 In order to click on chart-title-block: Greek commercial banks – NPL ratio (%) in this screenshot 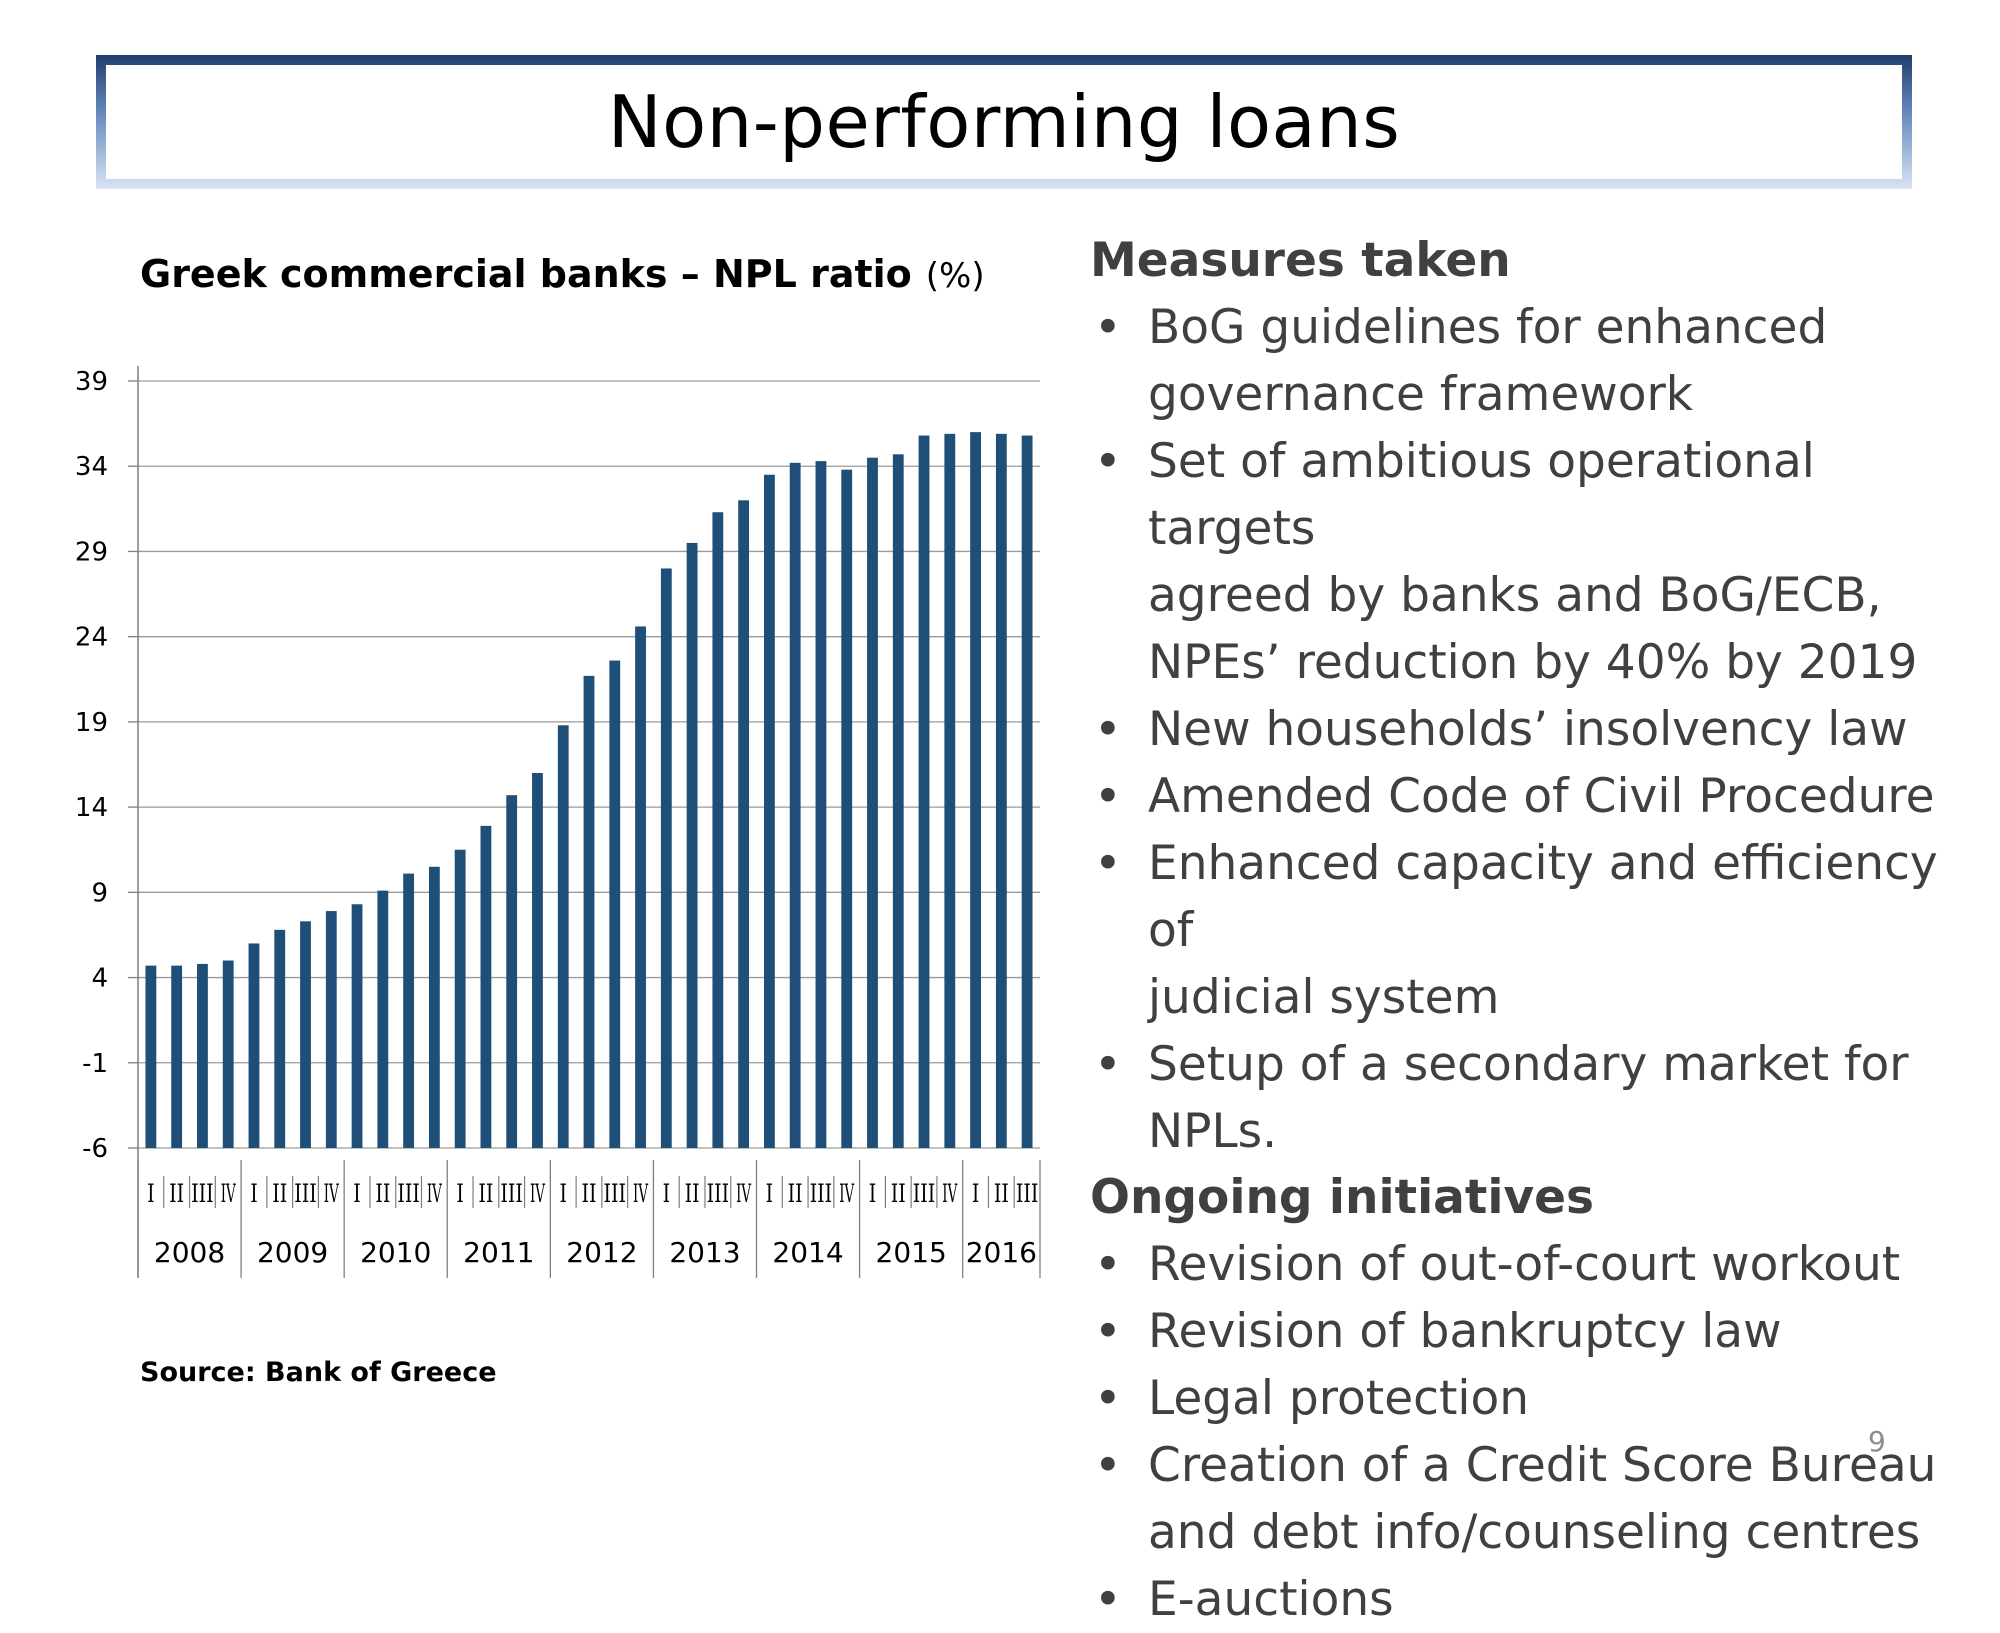, I will do `click(562, 274)`.